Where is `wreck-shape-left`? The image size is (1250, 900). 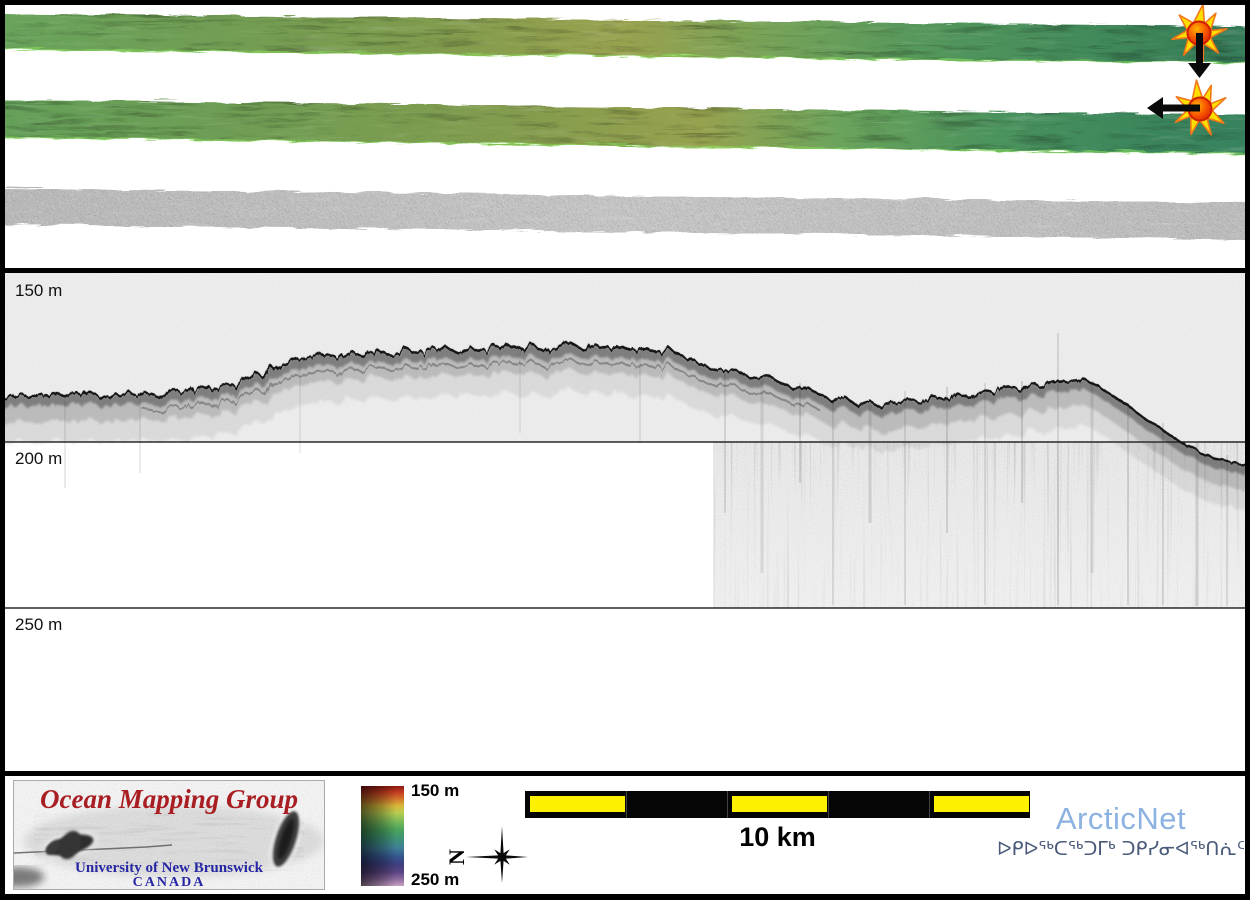 wreck-shape-left is located at coordinates (70, 845).